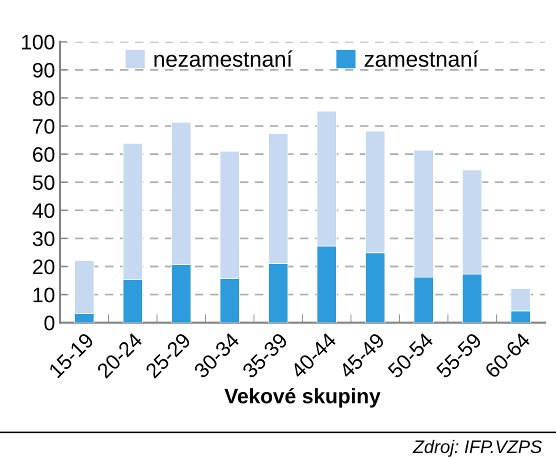 The width and height of the screenshot is (556, 459). I want to click on y-tick-label: 90, so click(43, 70).